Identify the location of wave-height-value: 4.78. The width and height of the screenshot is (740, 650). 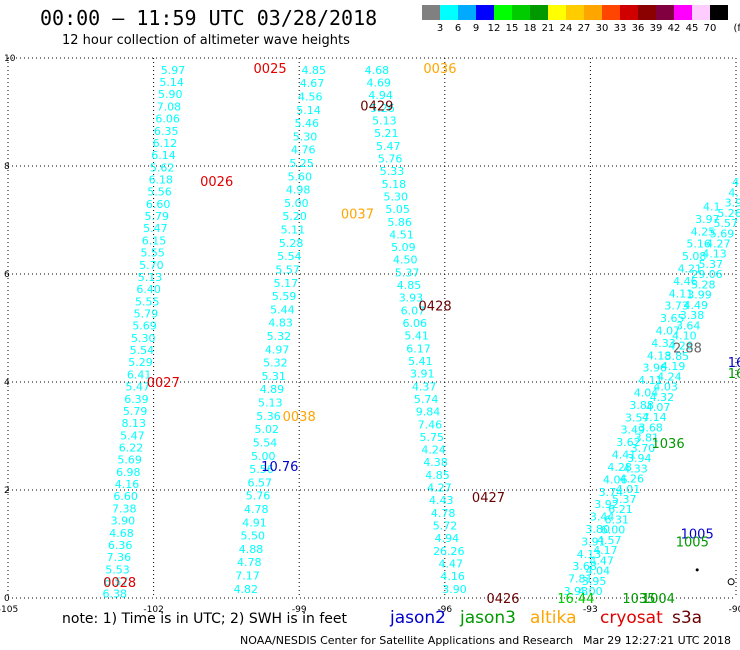
(249, 562).